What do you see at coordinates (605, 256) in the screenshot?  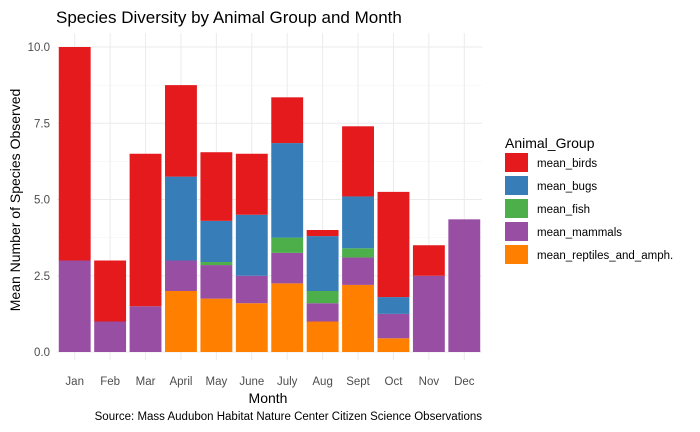 I see `legend-label: mean_reptiles_and_amph.` at bounding box center [605, 256].